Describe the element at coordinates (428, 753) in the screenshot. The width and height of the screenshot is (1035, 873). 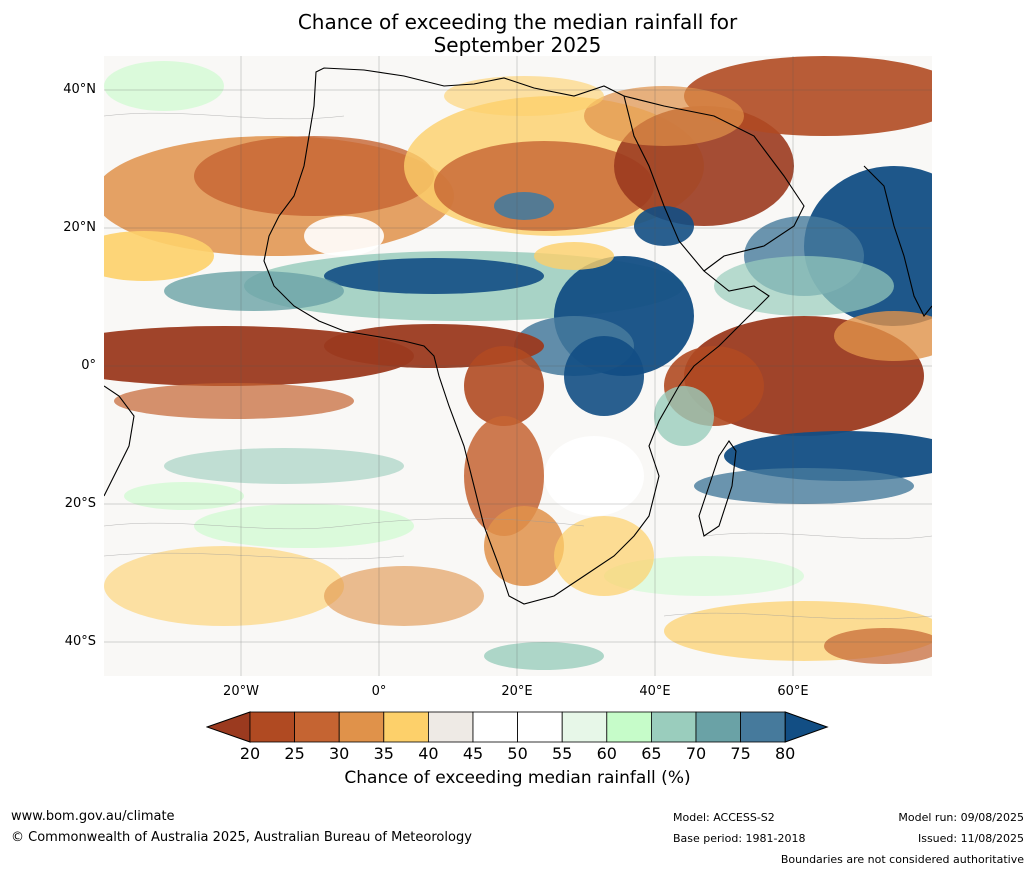
I see `colorbar-tick-label: 40` at that location.